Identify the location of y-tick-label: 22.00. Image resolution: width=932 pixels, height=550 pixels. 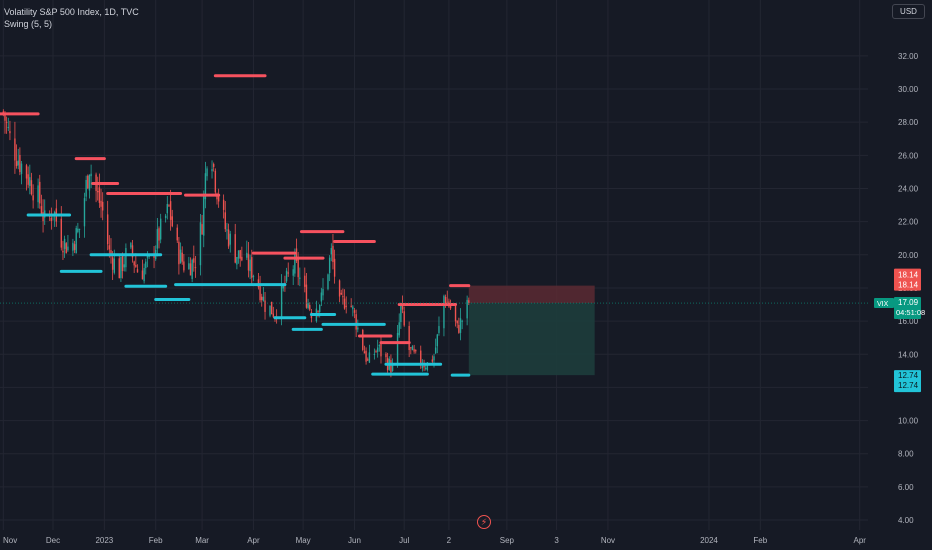
(908, 222).